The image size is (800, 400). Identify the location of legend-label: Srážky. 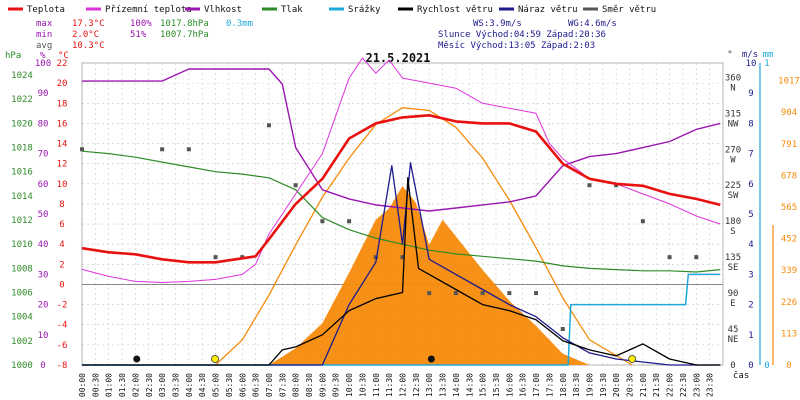
(364, 10).